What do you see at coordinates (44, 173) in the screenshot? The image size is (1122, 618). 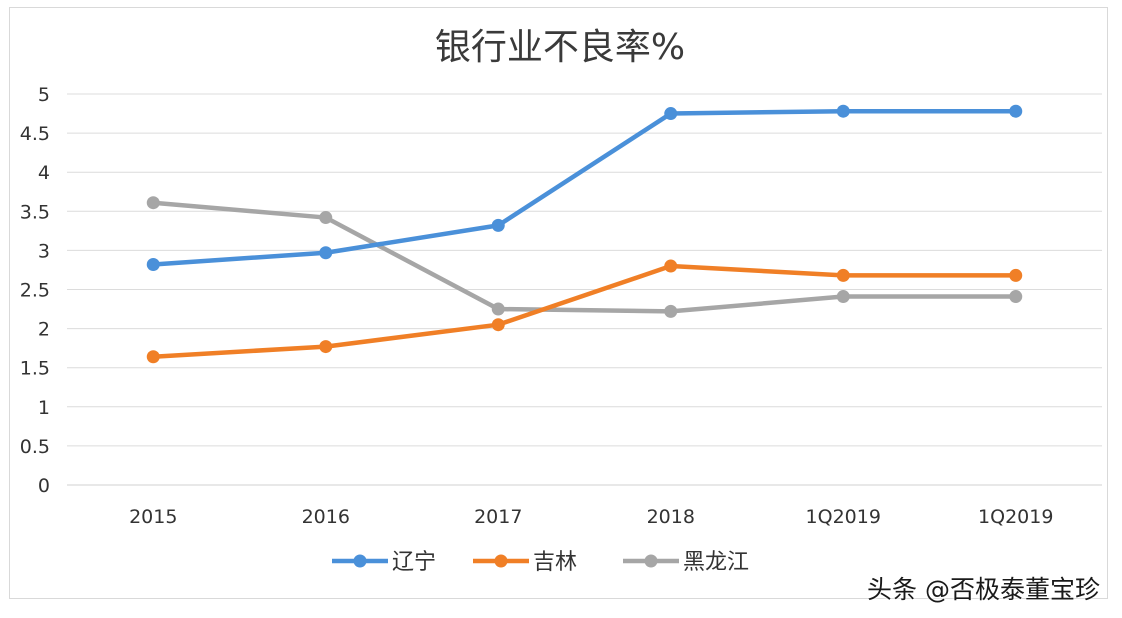 I see `y-tick-label: 4` at bounding box center [44, 173].